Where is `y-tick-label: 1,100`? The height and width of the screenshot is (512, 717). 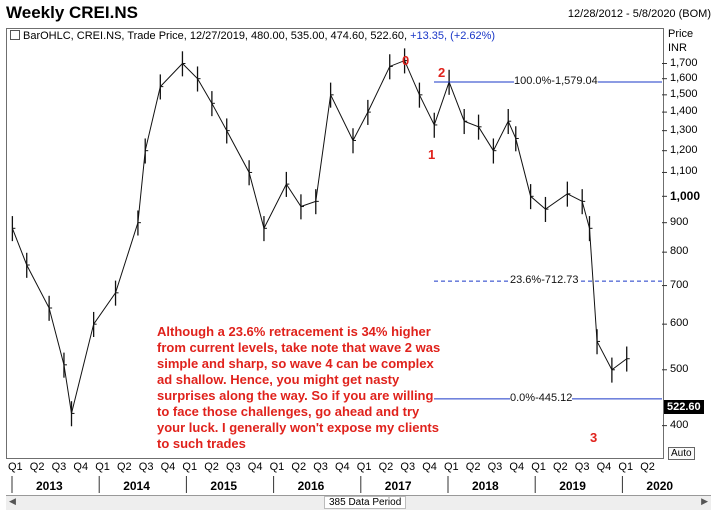 y-tick-label: 1,100 is located at coordinates (684, 171).